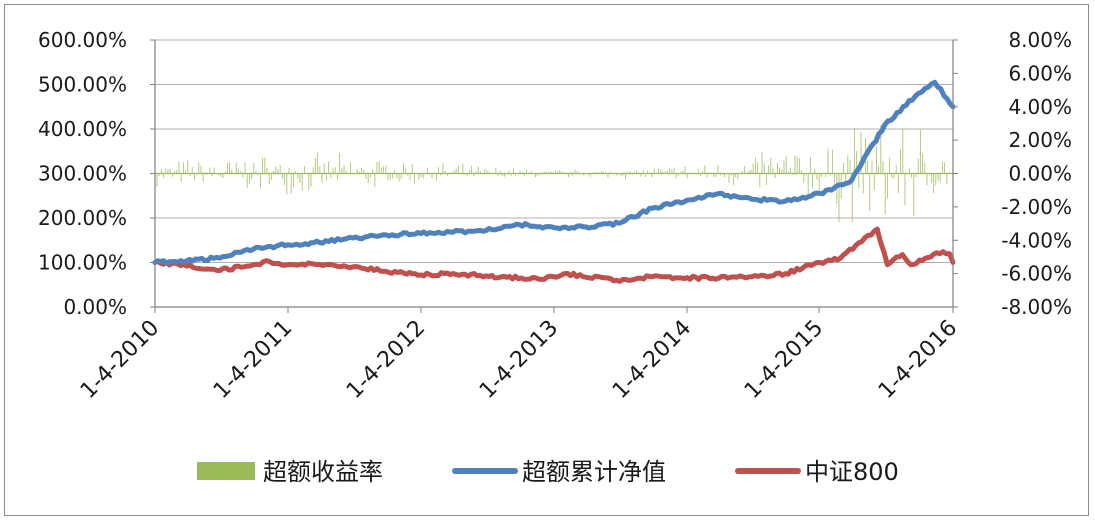  I want to click on left-tick-label: 100.00%, so click(82, 263).